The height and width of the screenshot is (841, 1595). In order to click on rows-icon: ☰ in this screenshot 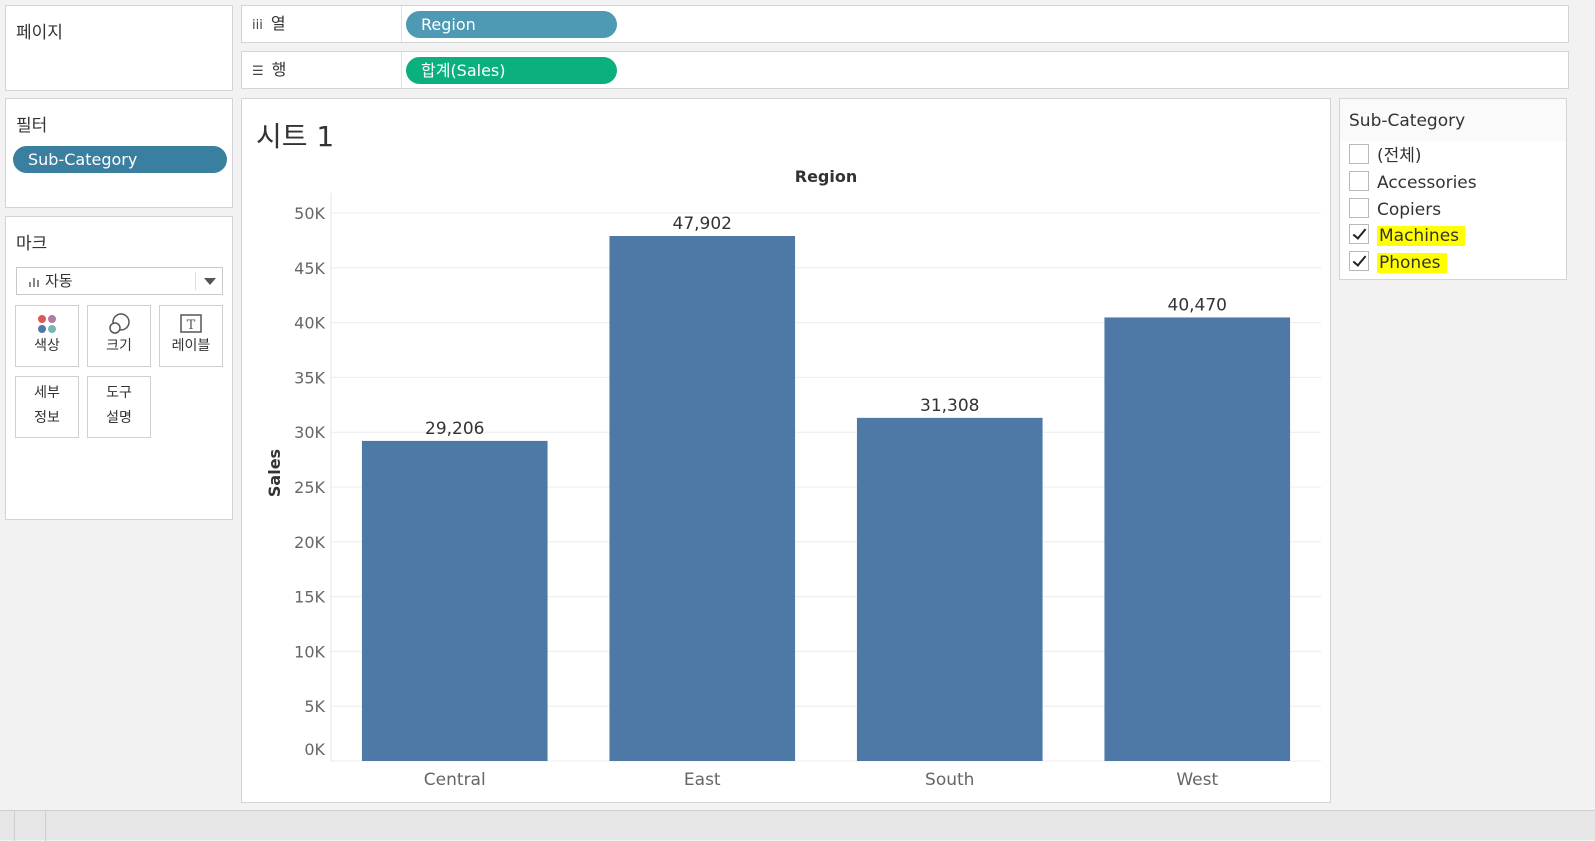, I will do `click(258, 71)`.